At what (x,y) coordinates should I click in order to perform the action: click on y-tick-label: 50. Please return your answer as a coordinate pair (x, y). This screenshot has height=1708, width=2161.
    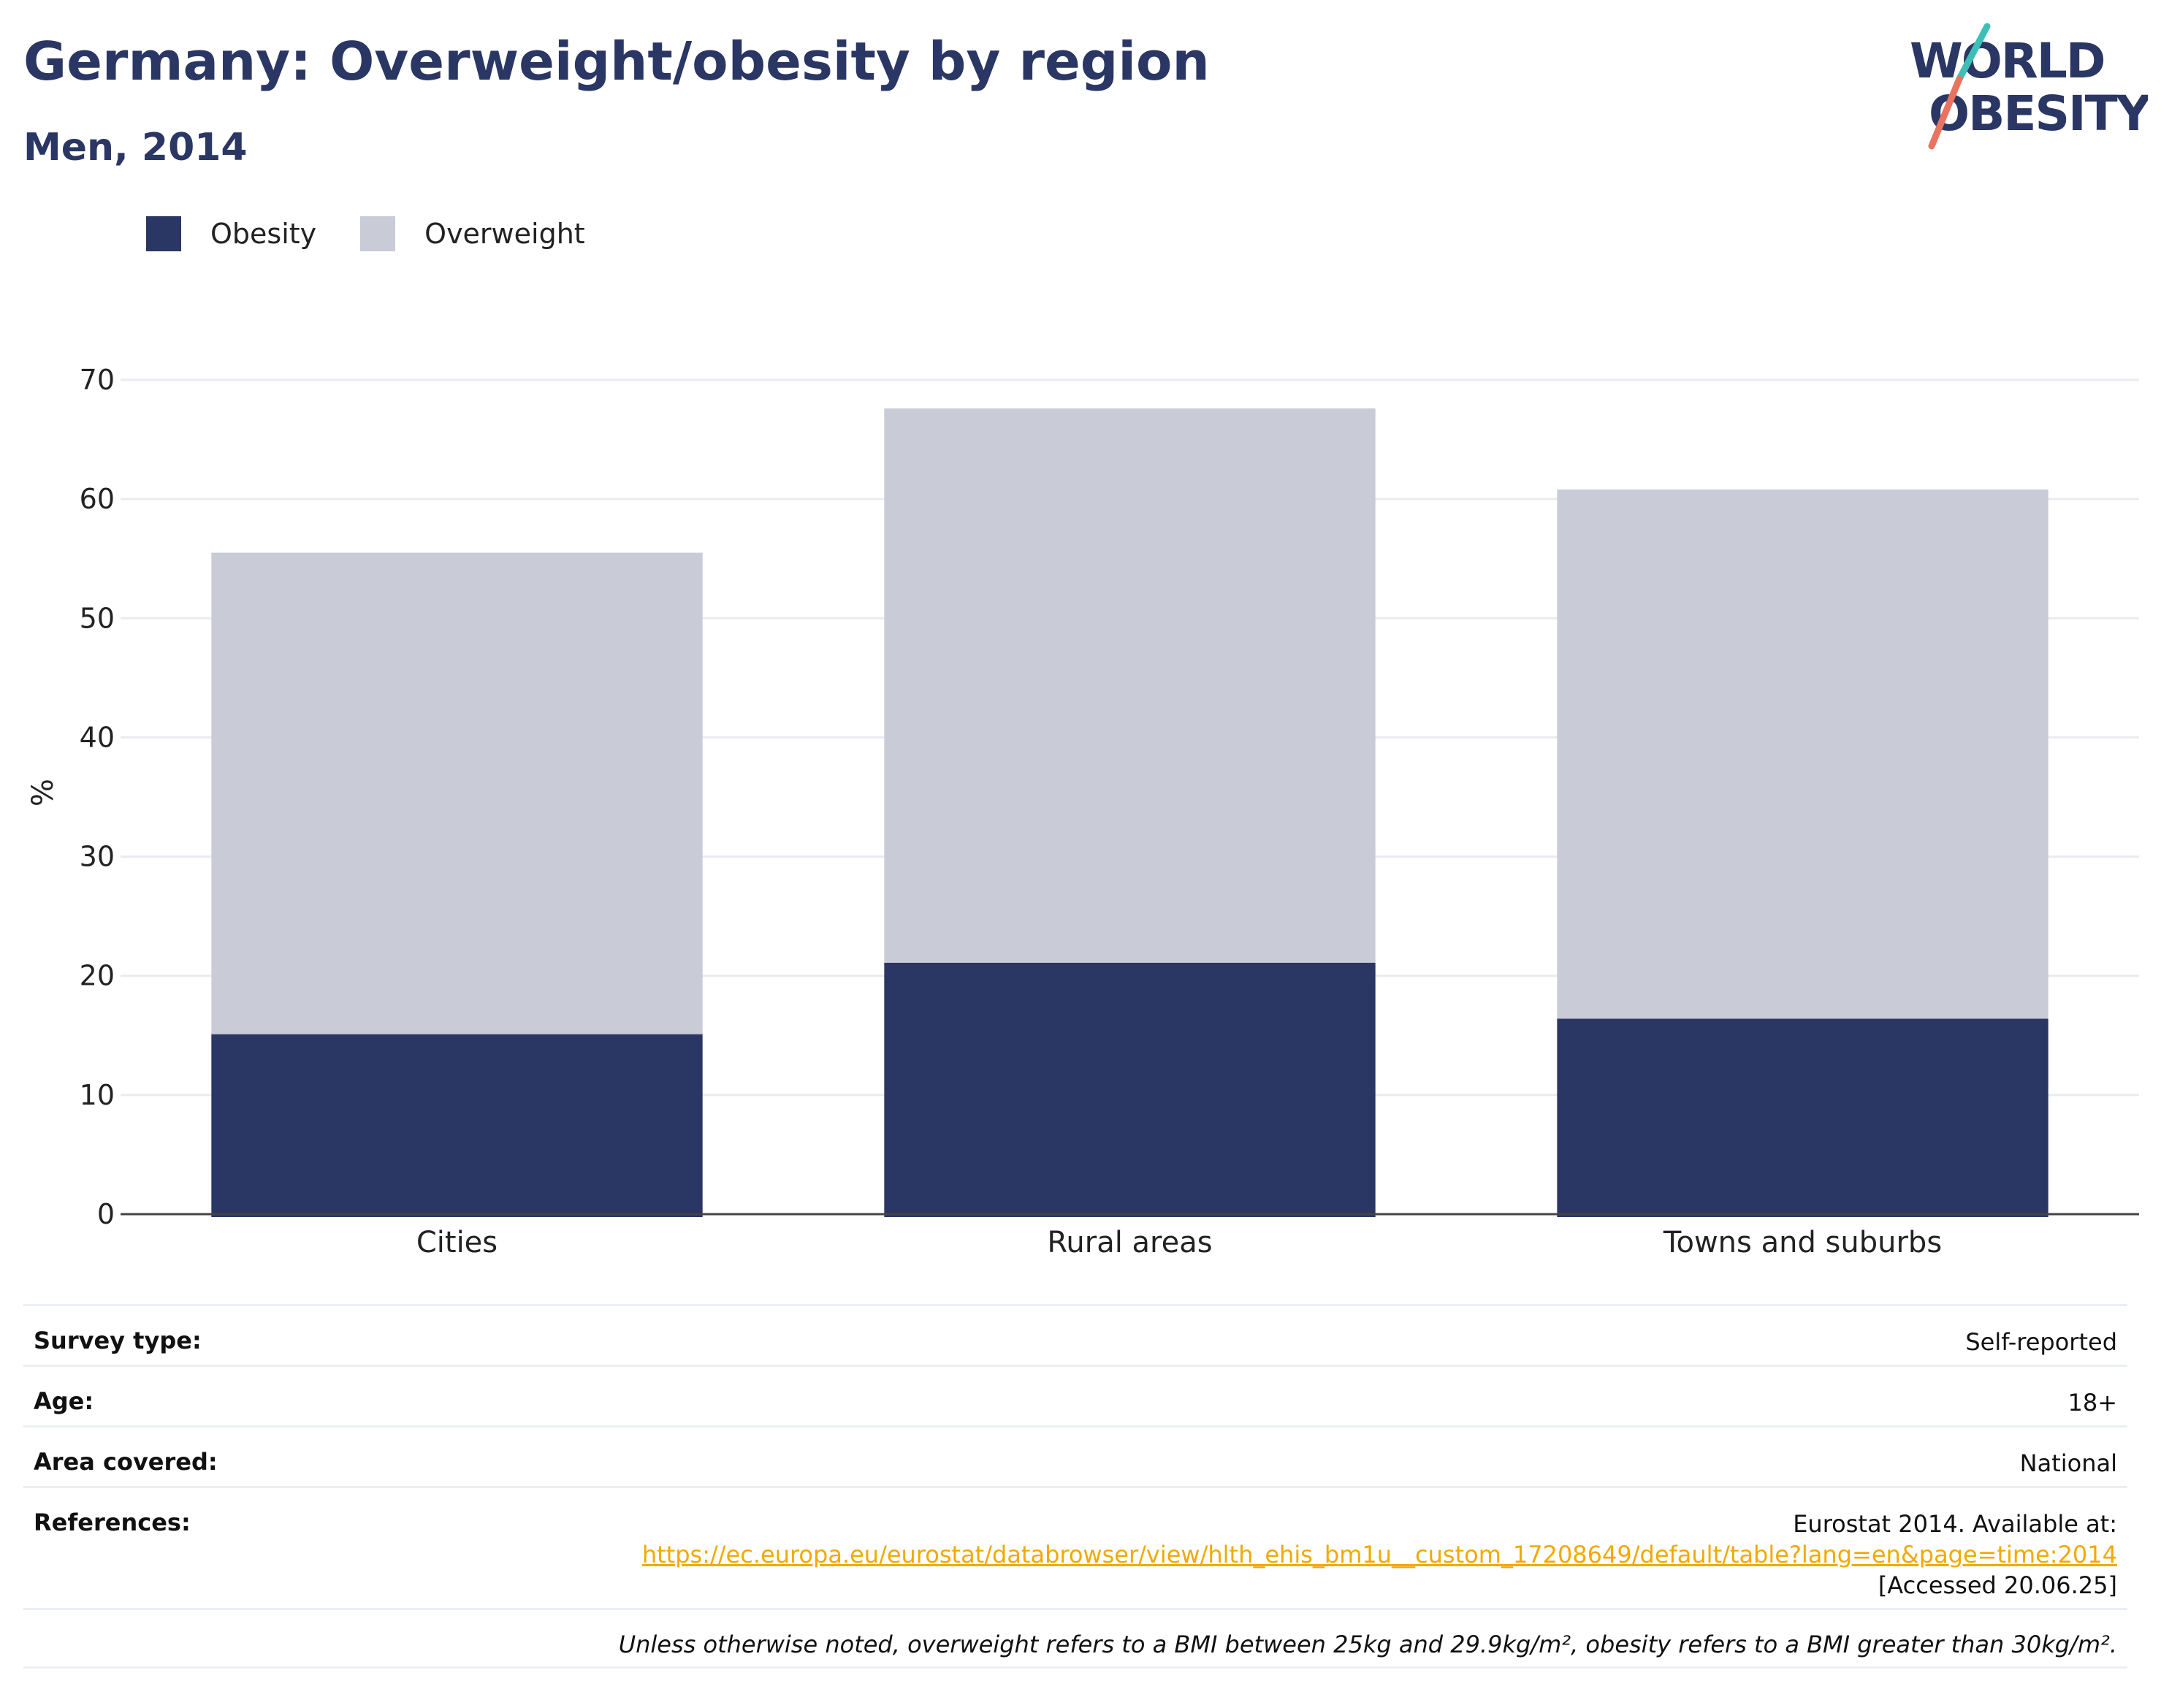
    Looking at the image, I should click on (97, 618).